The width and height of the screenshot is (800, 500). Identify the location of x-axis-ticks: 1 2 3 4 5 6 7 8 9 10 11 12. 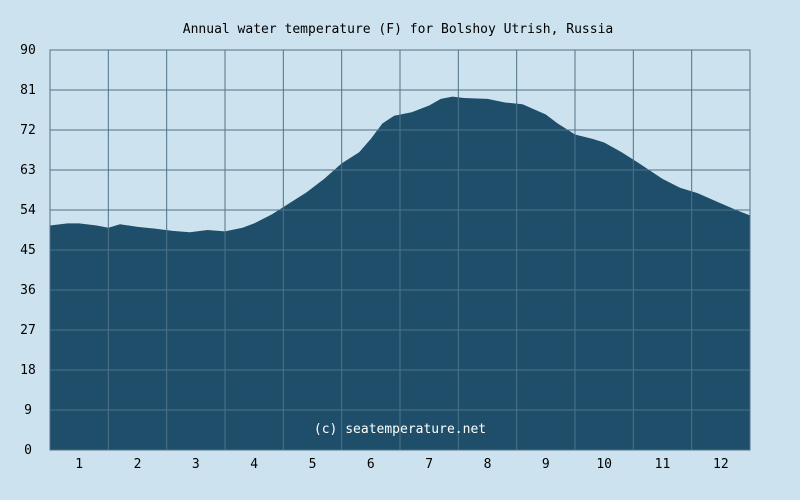
(401, 464).